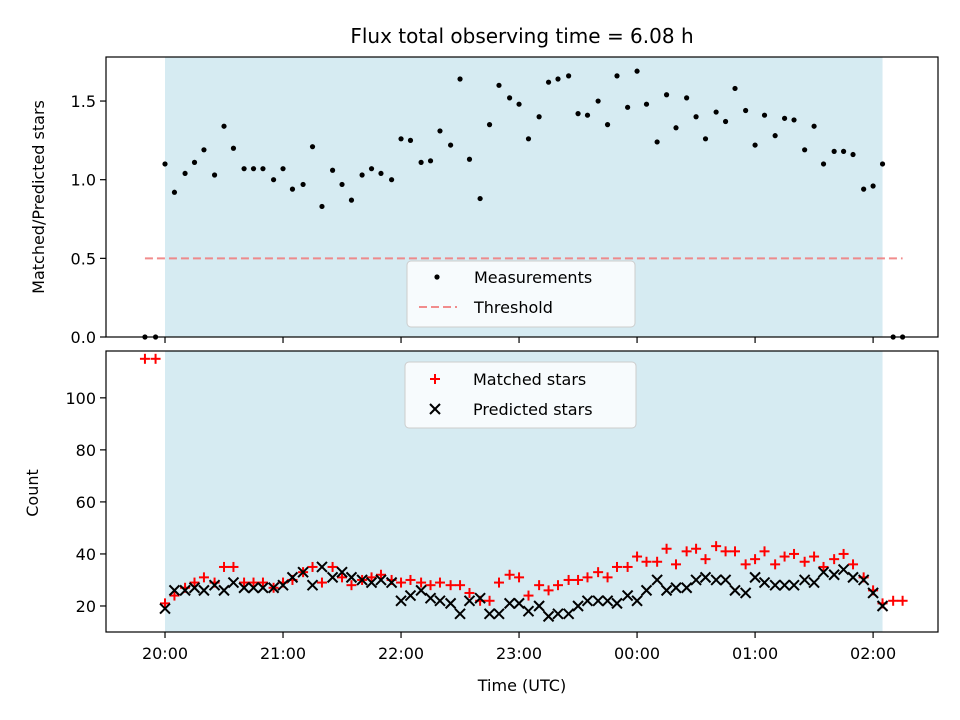 This screenshot has width=960, height=720. Describe the element at coordinates (83, 101) in the screenshot. I see `ratio-y-tick-label: 1.5` at that location.